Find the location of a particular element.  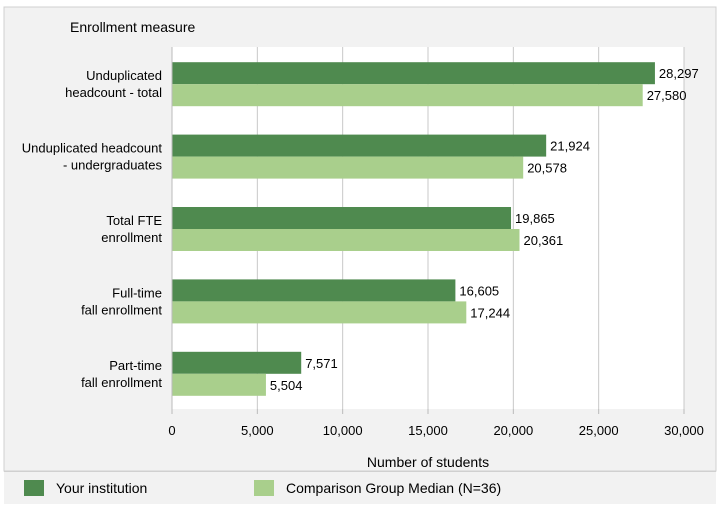

category-axis-title: Enrollment measure is located at coordinates (132, 27).